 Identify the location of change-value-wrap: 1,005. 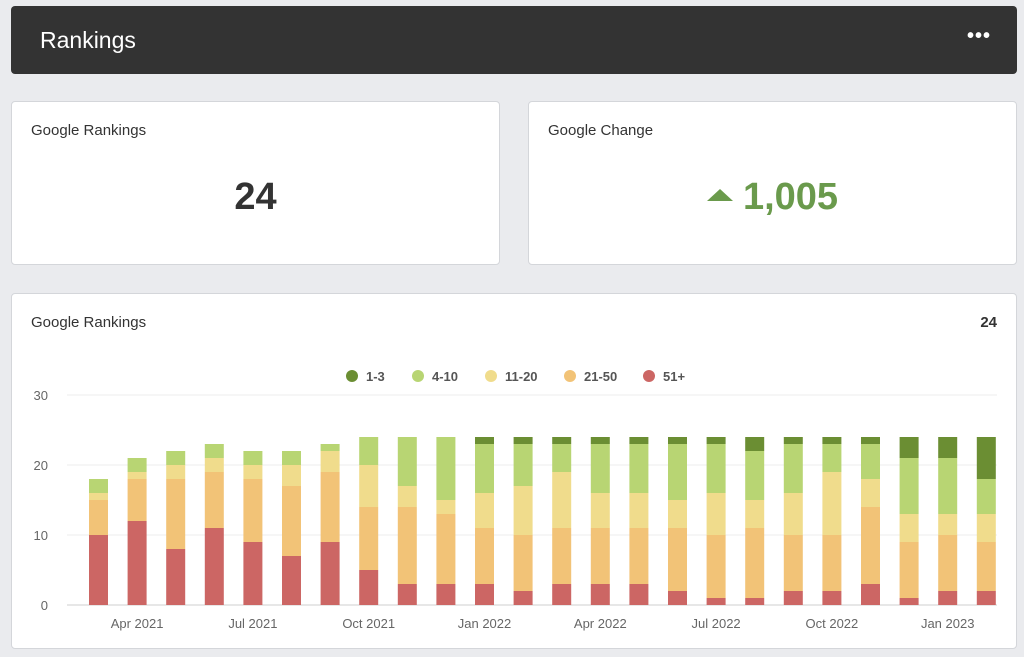
(772, 197).